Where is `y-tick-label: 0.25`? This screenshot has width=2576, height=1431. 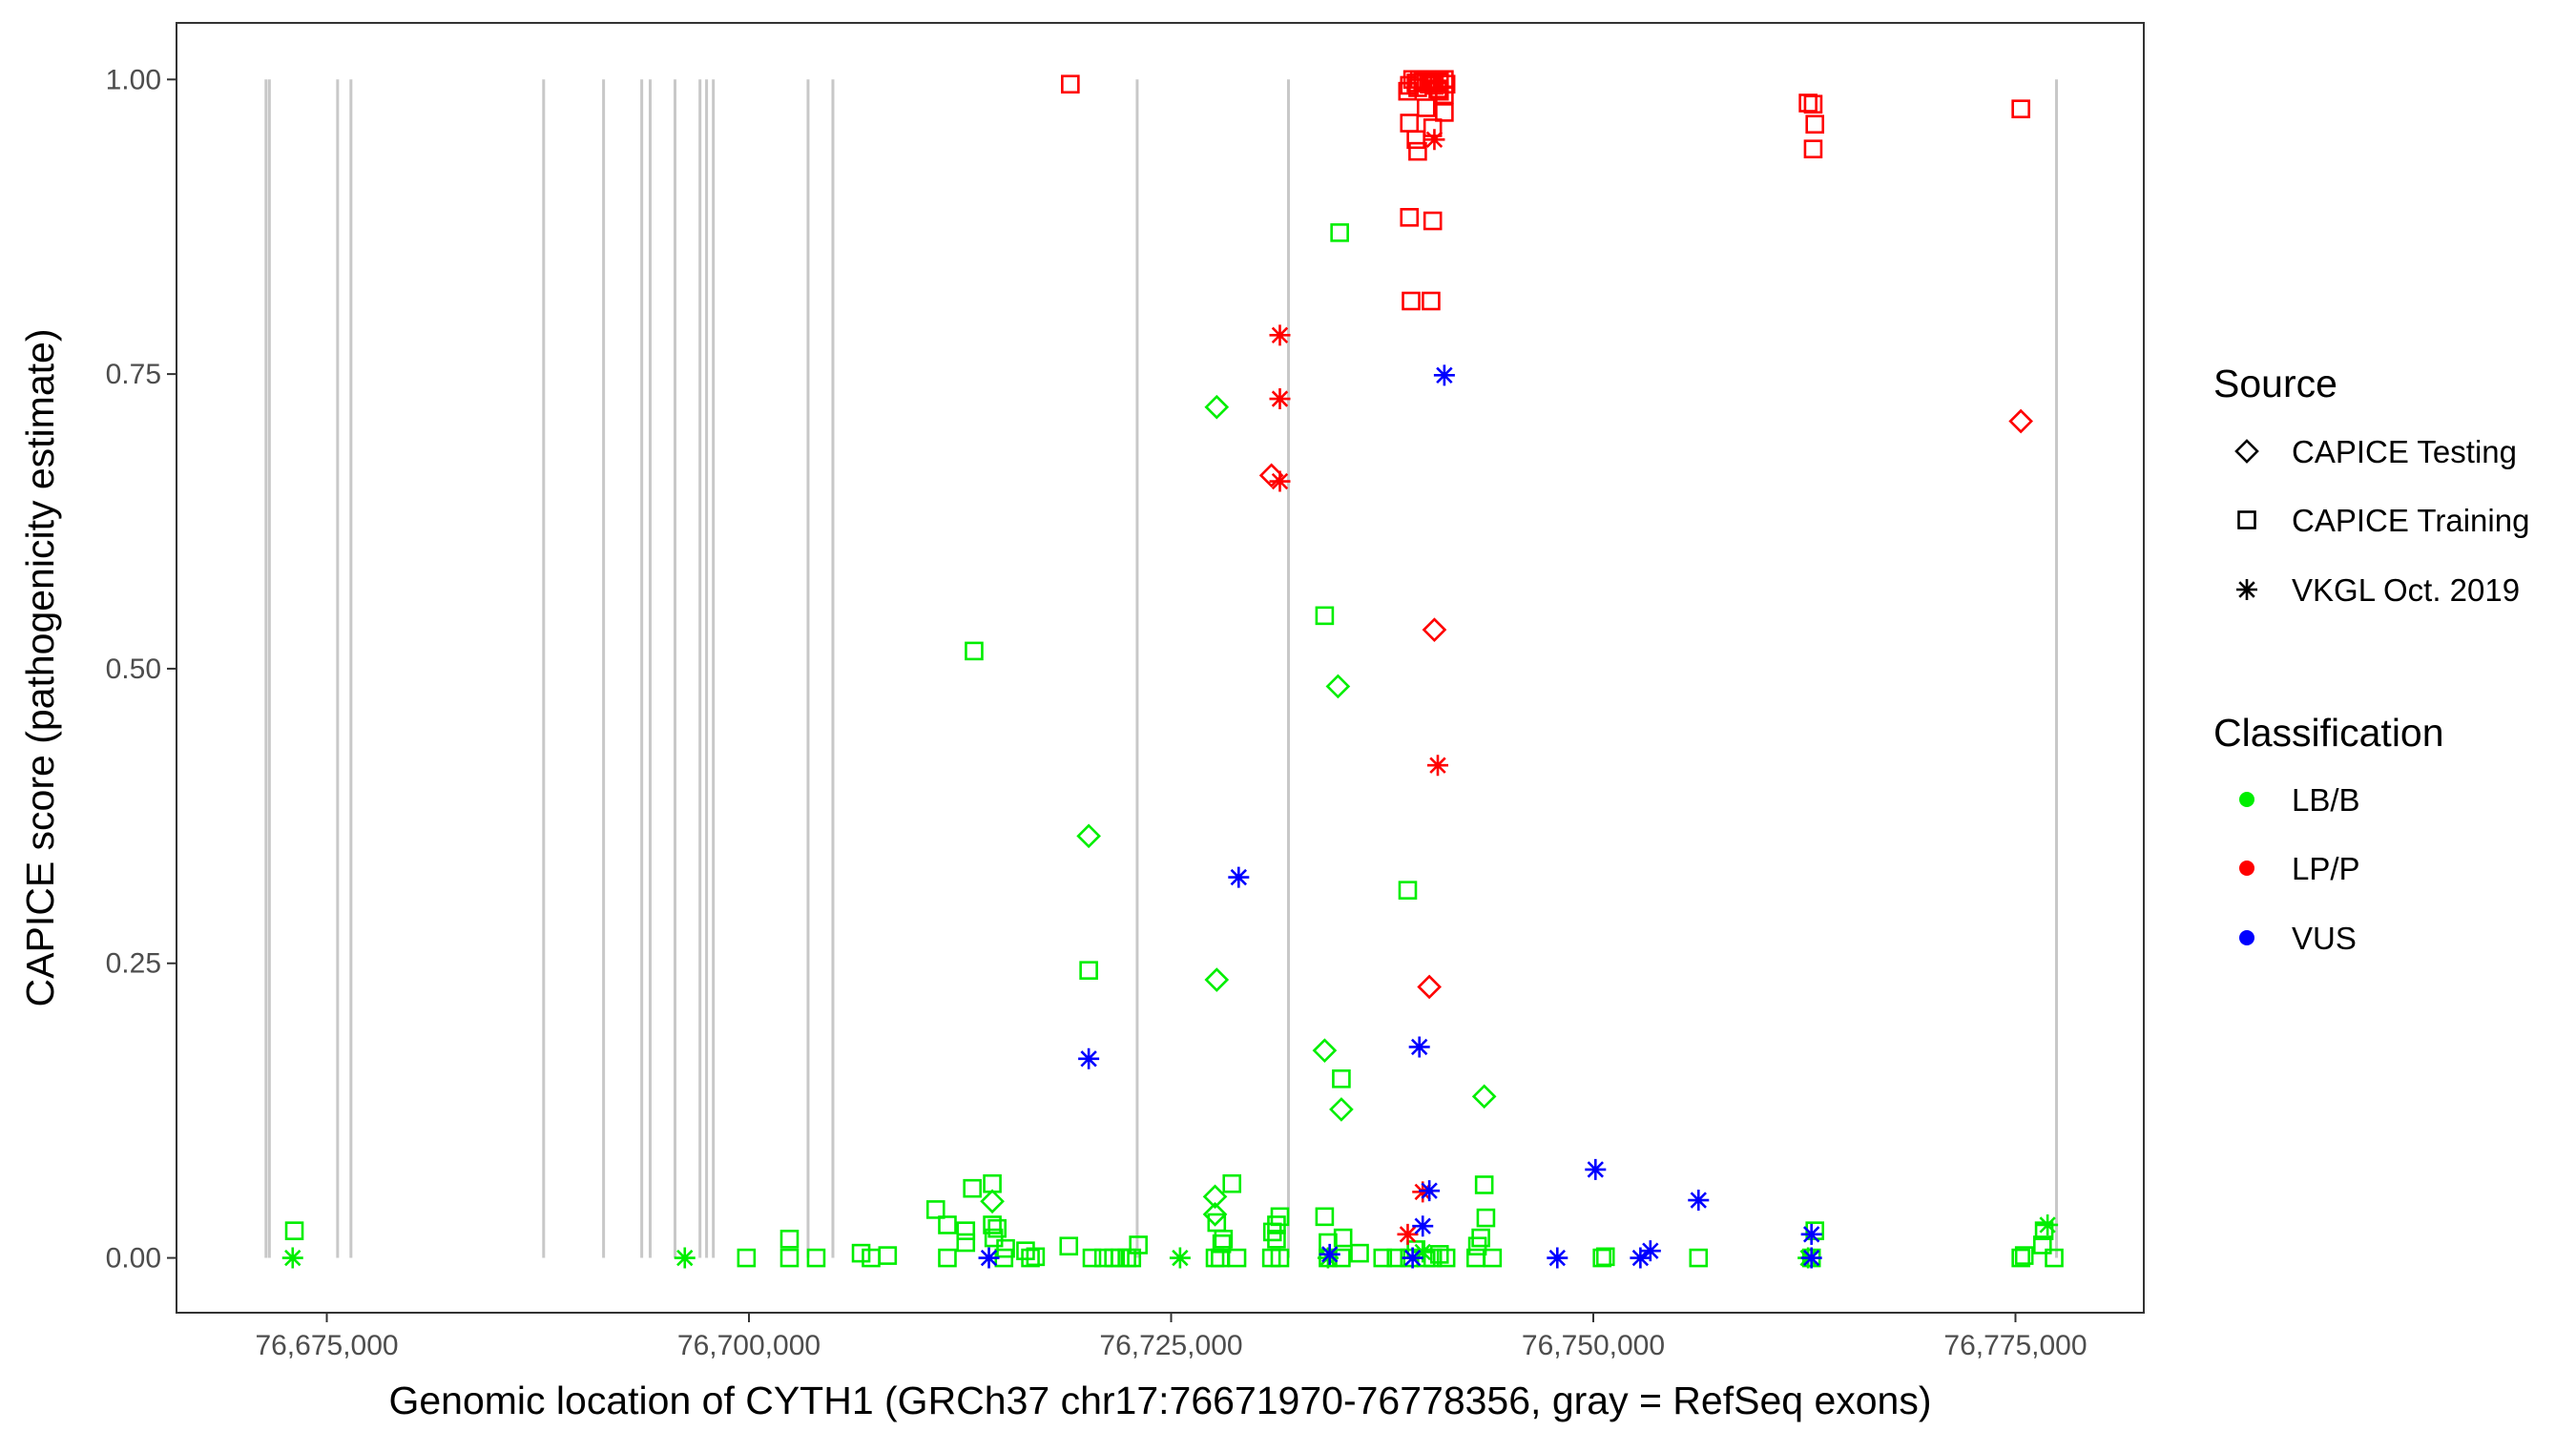 y-tick-label: 0.25 is located at coordinates (133, 964).